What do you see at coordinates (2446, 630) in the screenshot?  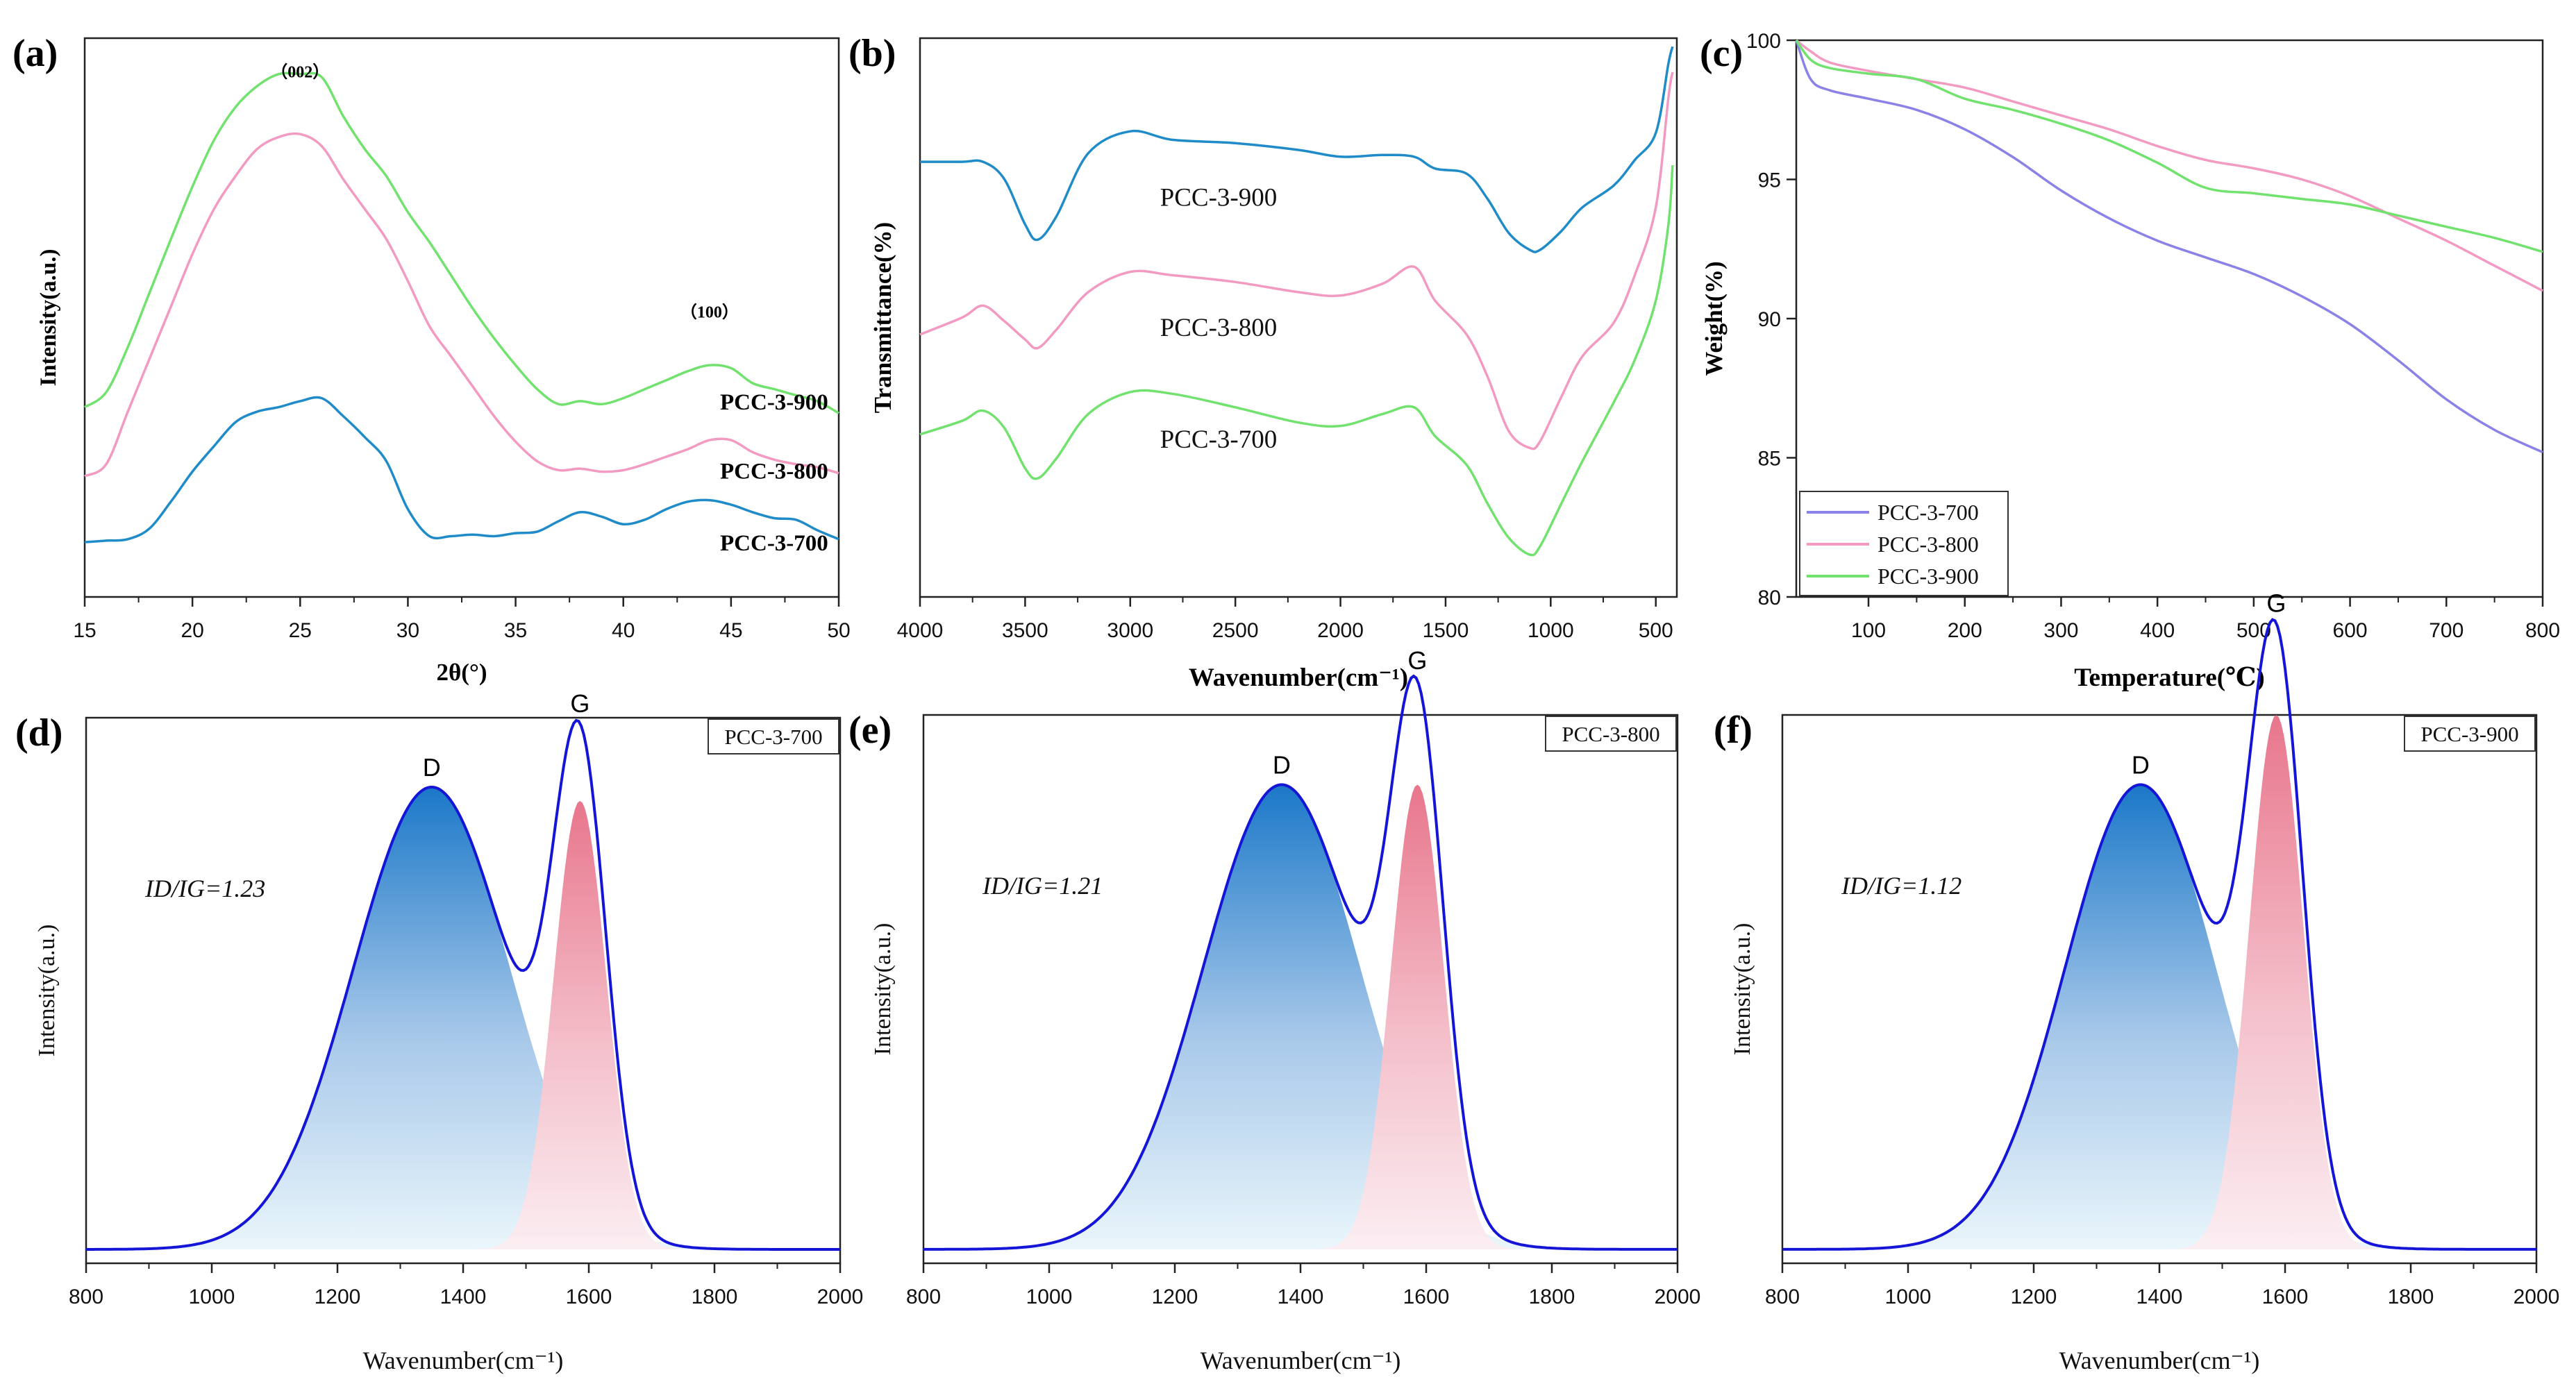 I see `x-tick-label: 700` at bounding box center [2446, 630].